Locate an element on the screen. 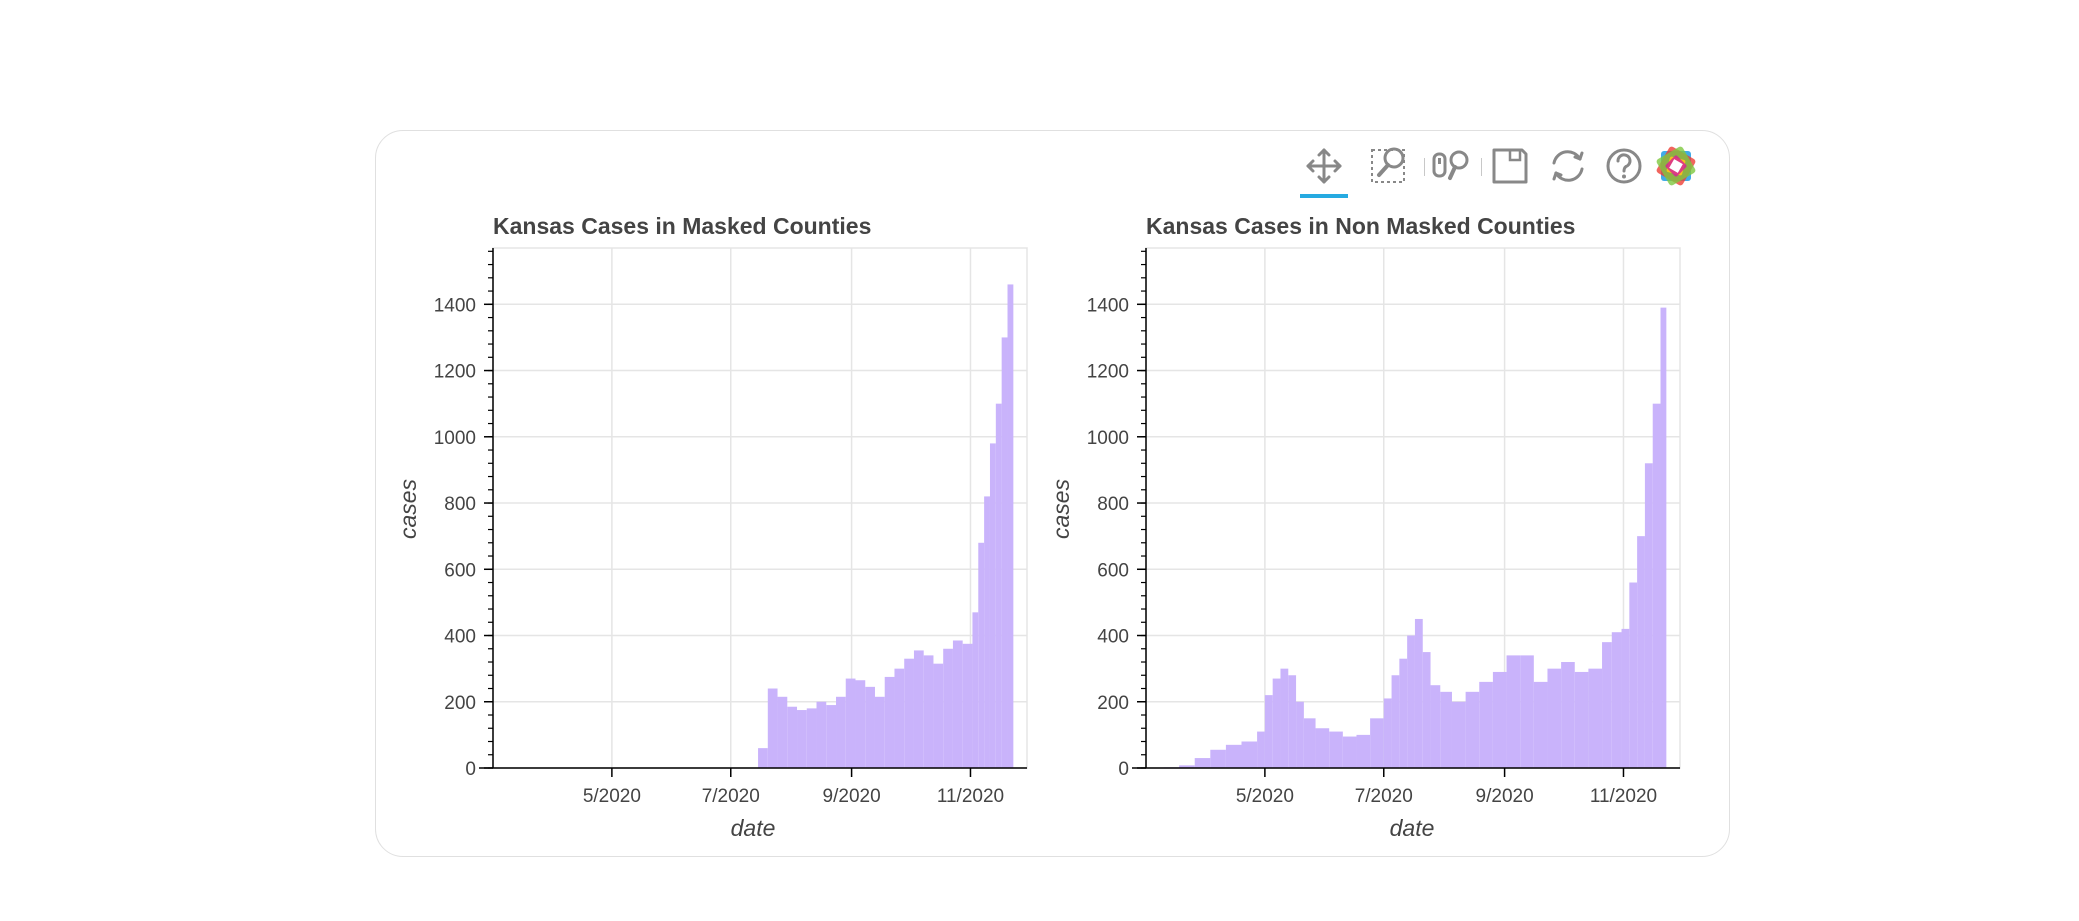  save-icon is located at coordinates (1510, 166).